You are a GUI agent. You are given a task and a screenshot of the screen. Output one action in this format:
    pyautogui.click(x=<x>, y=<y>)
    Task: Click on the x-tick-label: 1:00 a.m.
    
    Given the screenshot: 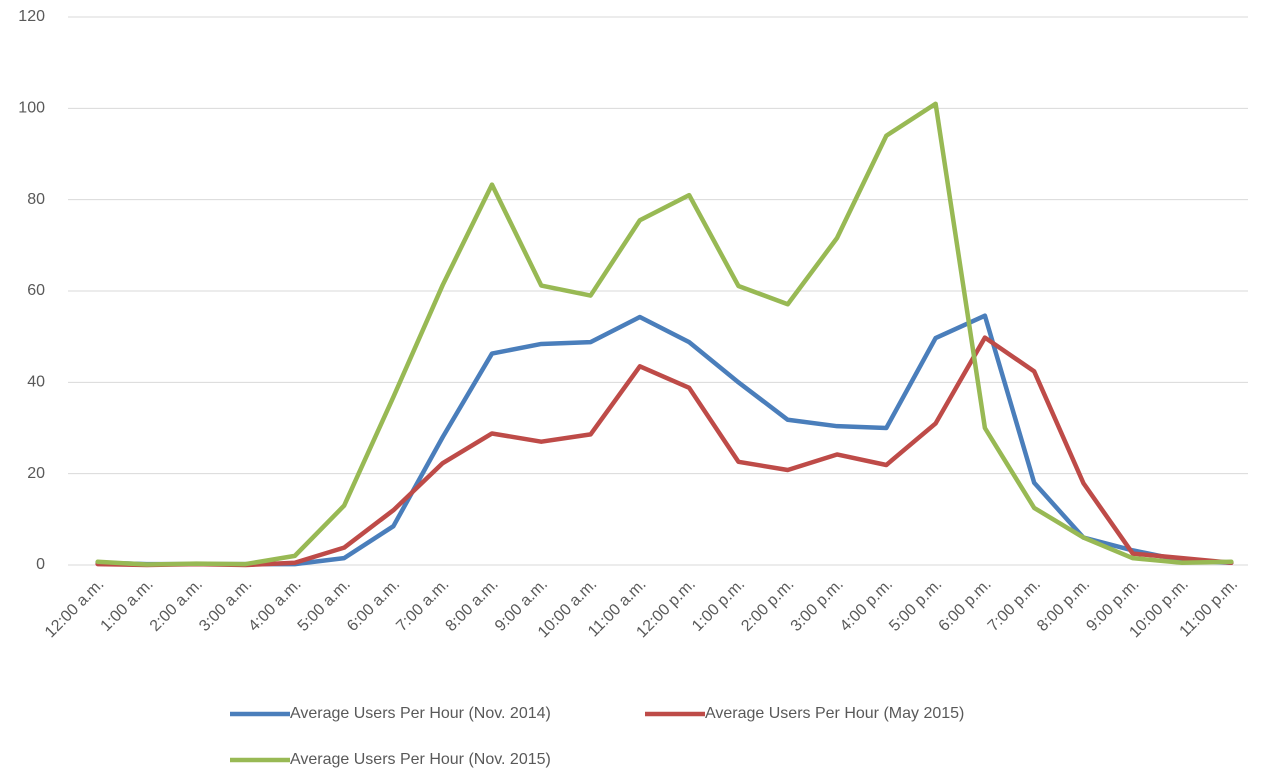 What is the action you would take?
    pyautogui.click(x=127, y=605)
    